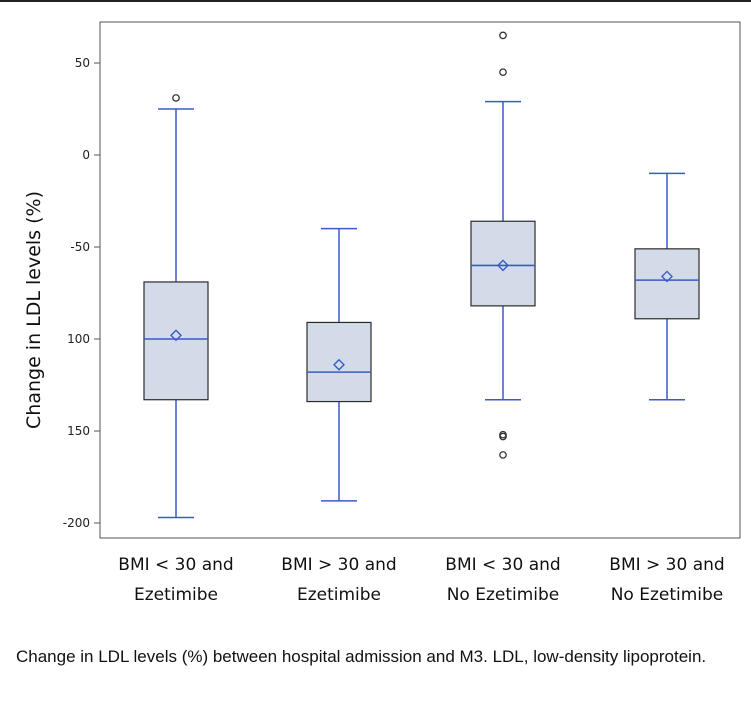 This screenshot has width=751, height=725. What do you see at coordinates (76, 523) in the screenshot?
I see `y-tick-label: -200` at bounding box center [76, 523].